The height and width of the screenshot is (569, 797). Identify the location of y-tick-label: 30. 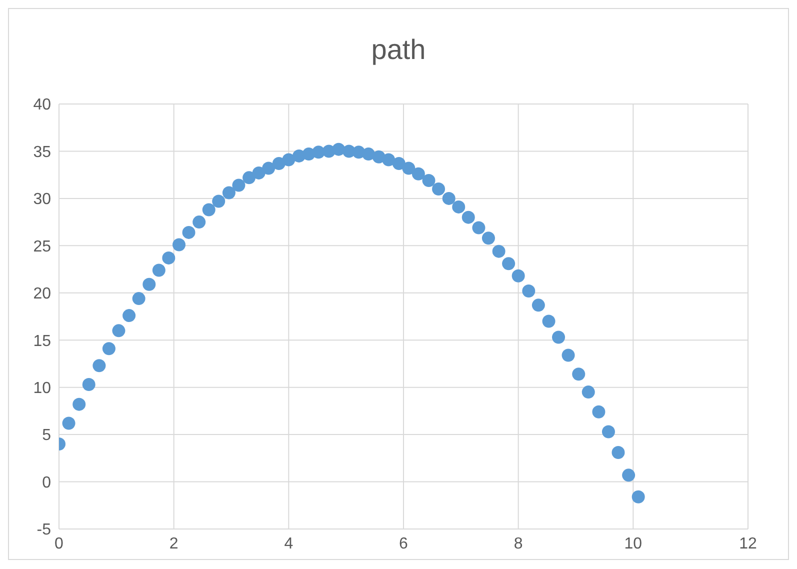
(42, 199).